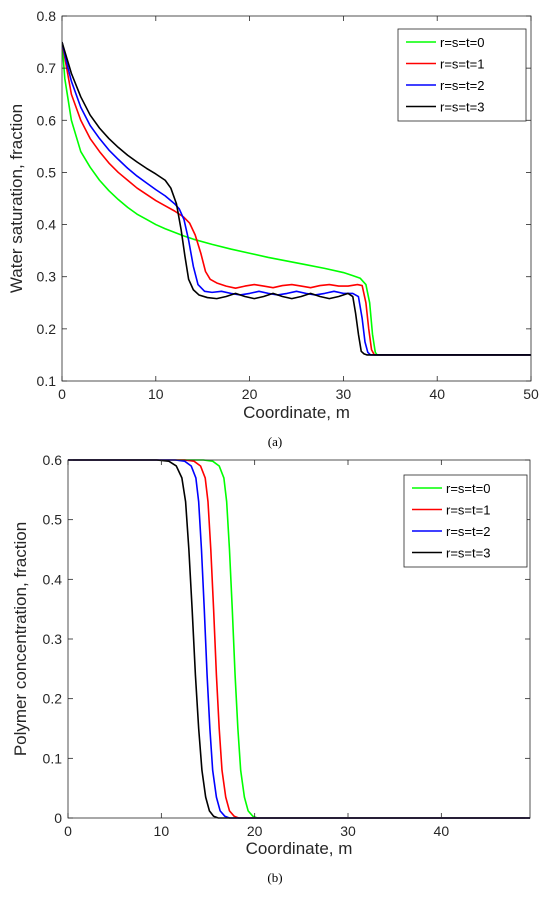  I want to click on figure-caption: (b), so click(274, 877).